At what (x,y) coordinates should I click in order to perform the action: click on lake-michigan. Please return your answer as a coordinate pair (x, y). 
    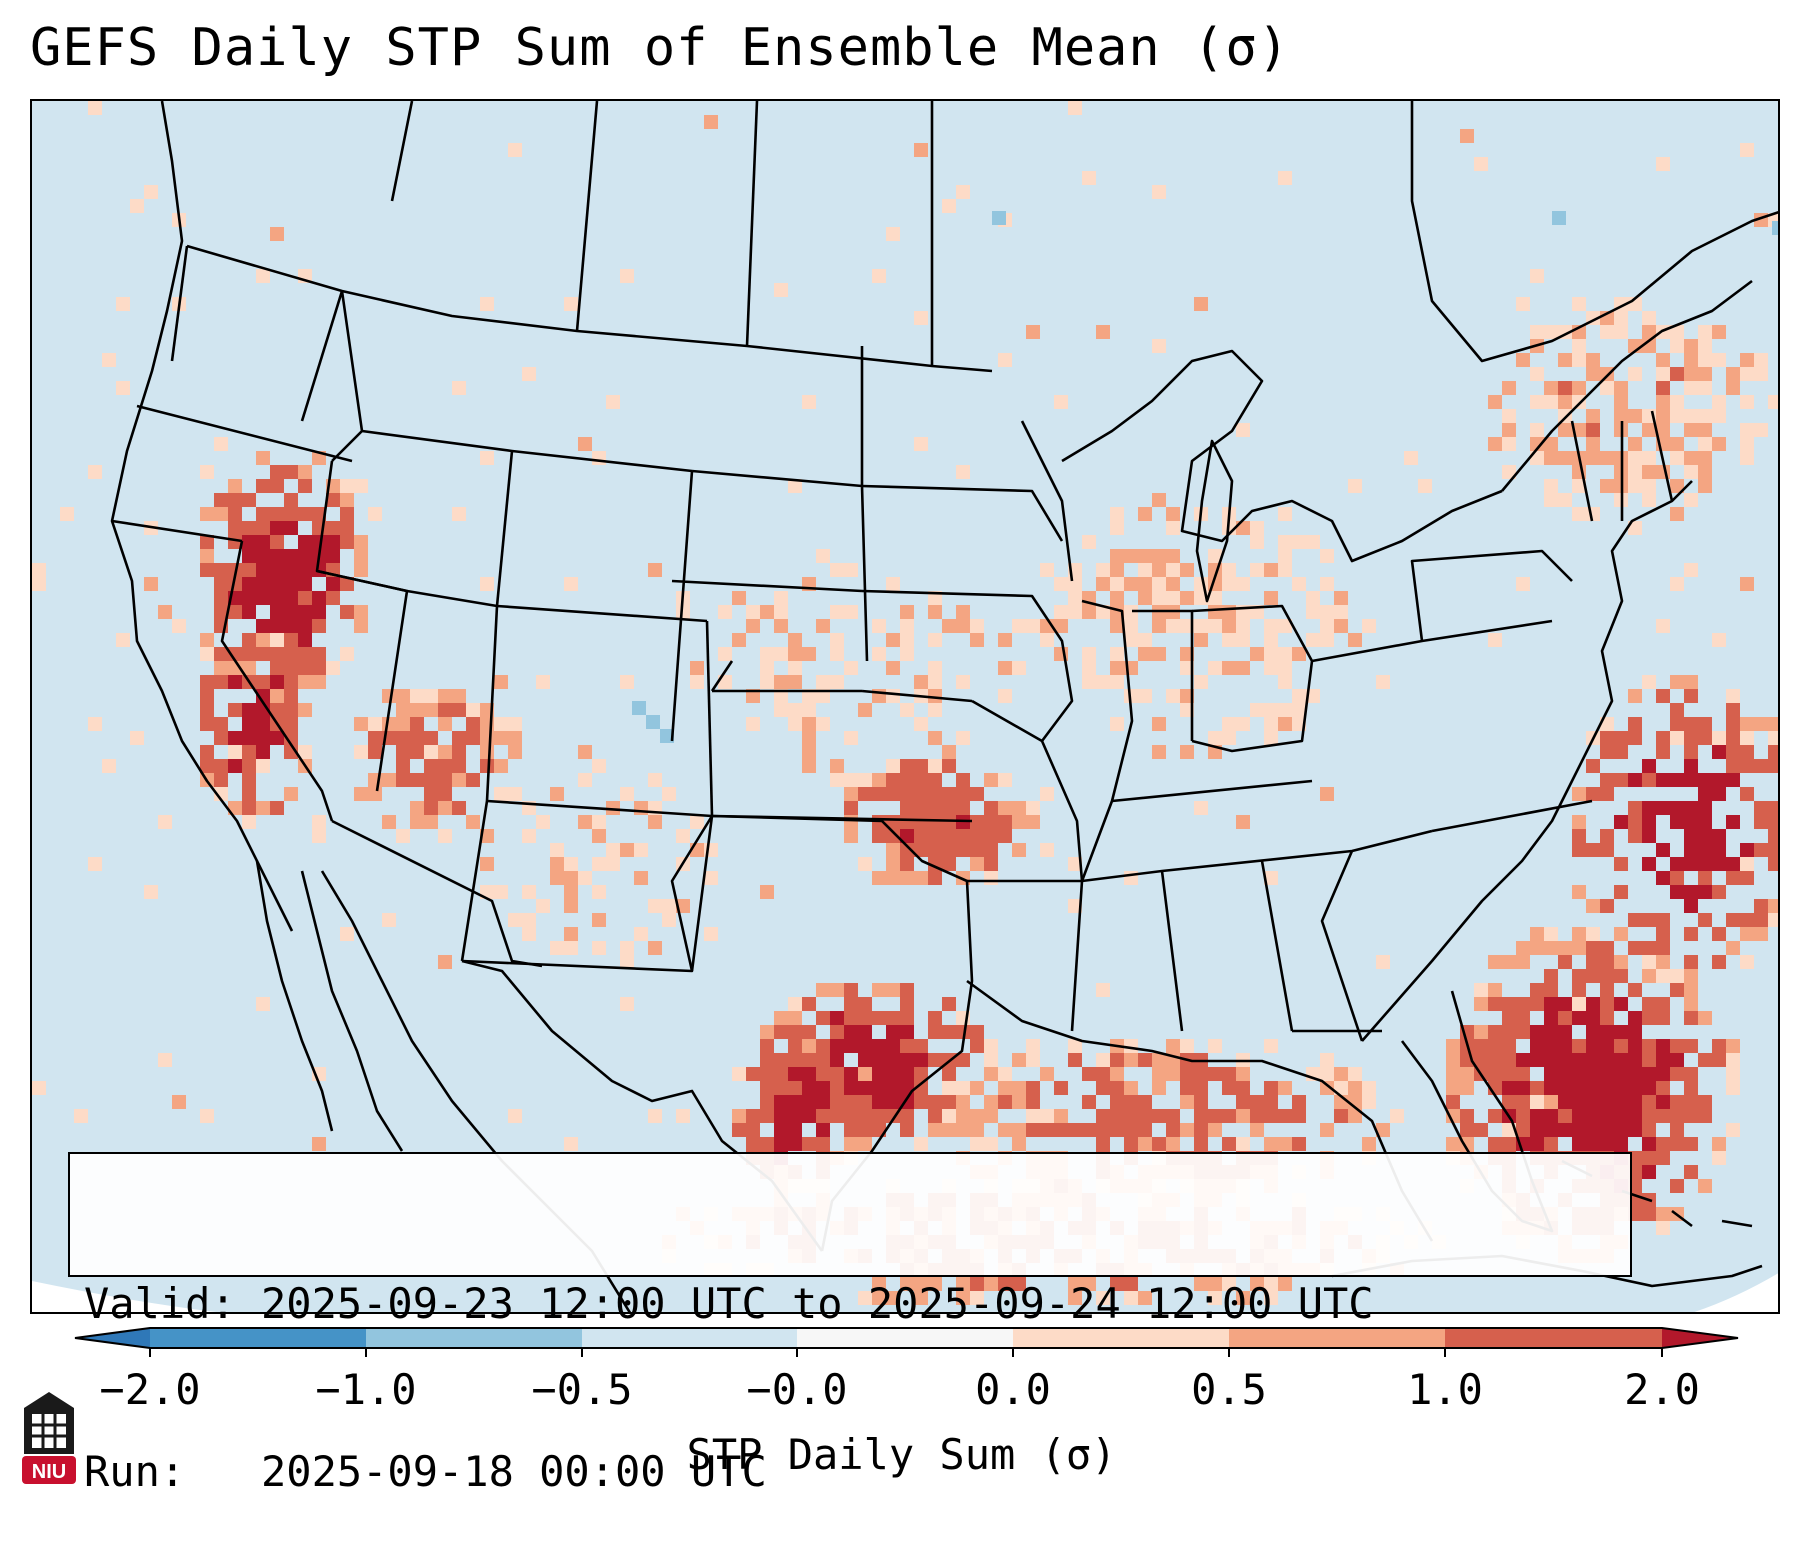
    Looking at the image, I should click on (1214, 521).